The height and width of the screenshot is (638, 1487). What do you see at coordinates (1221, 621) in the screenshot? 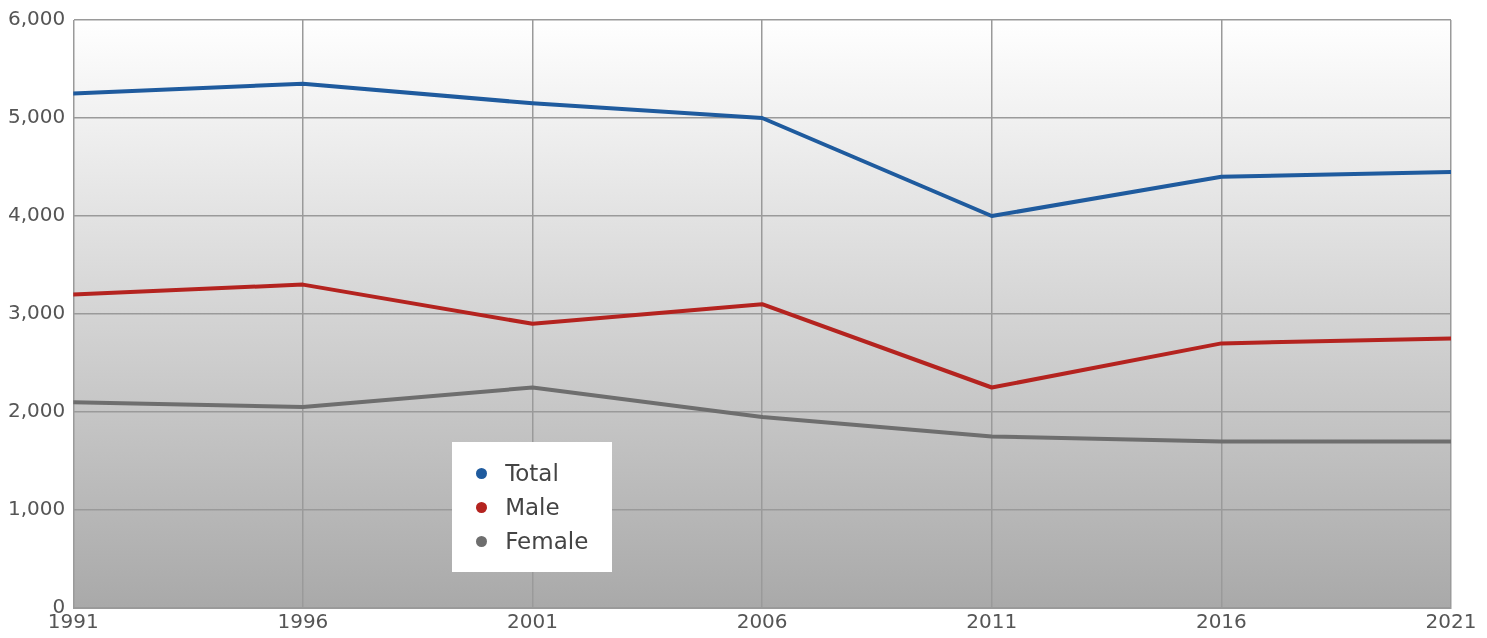
I see `x-tick-label: 2016` at bounding box center [1221, 621].